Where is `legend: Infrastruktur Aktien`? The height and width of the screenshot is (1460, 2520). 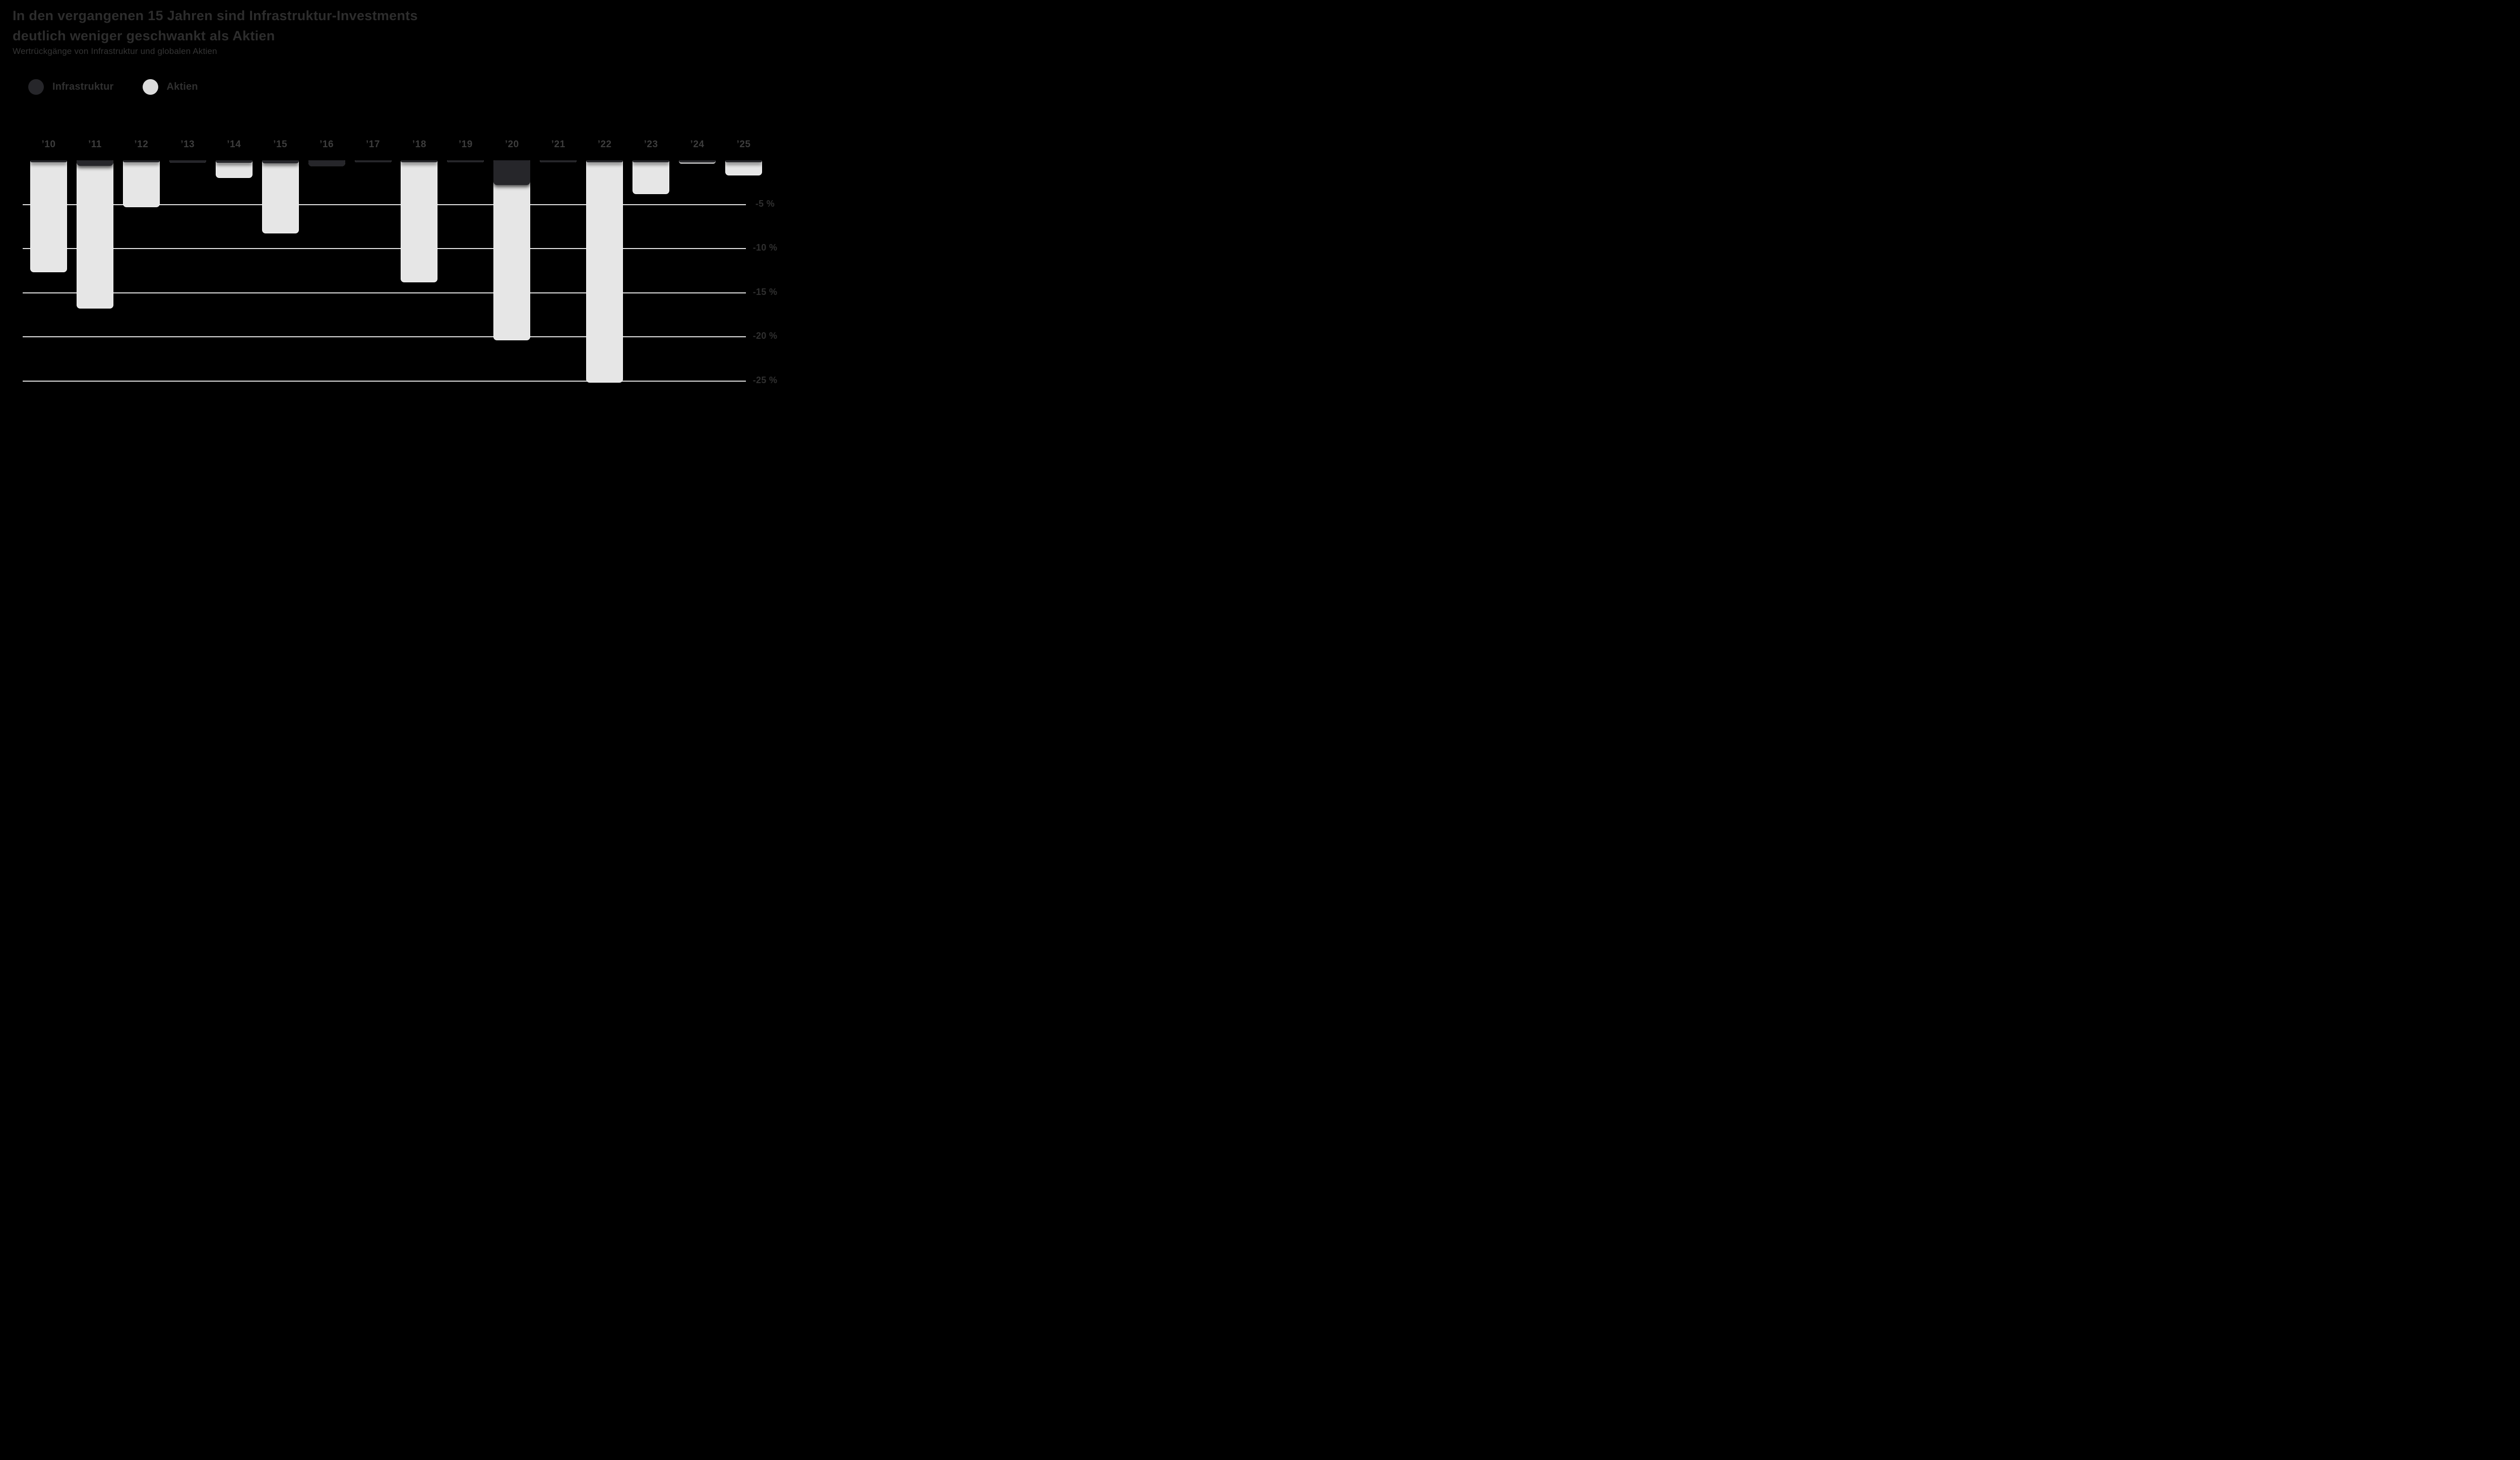 legend: Infrastruktur Aktien is located at coordinates (113, 87).